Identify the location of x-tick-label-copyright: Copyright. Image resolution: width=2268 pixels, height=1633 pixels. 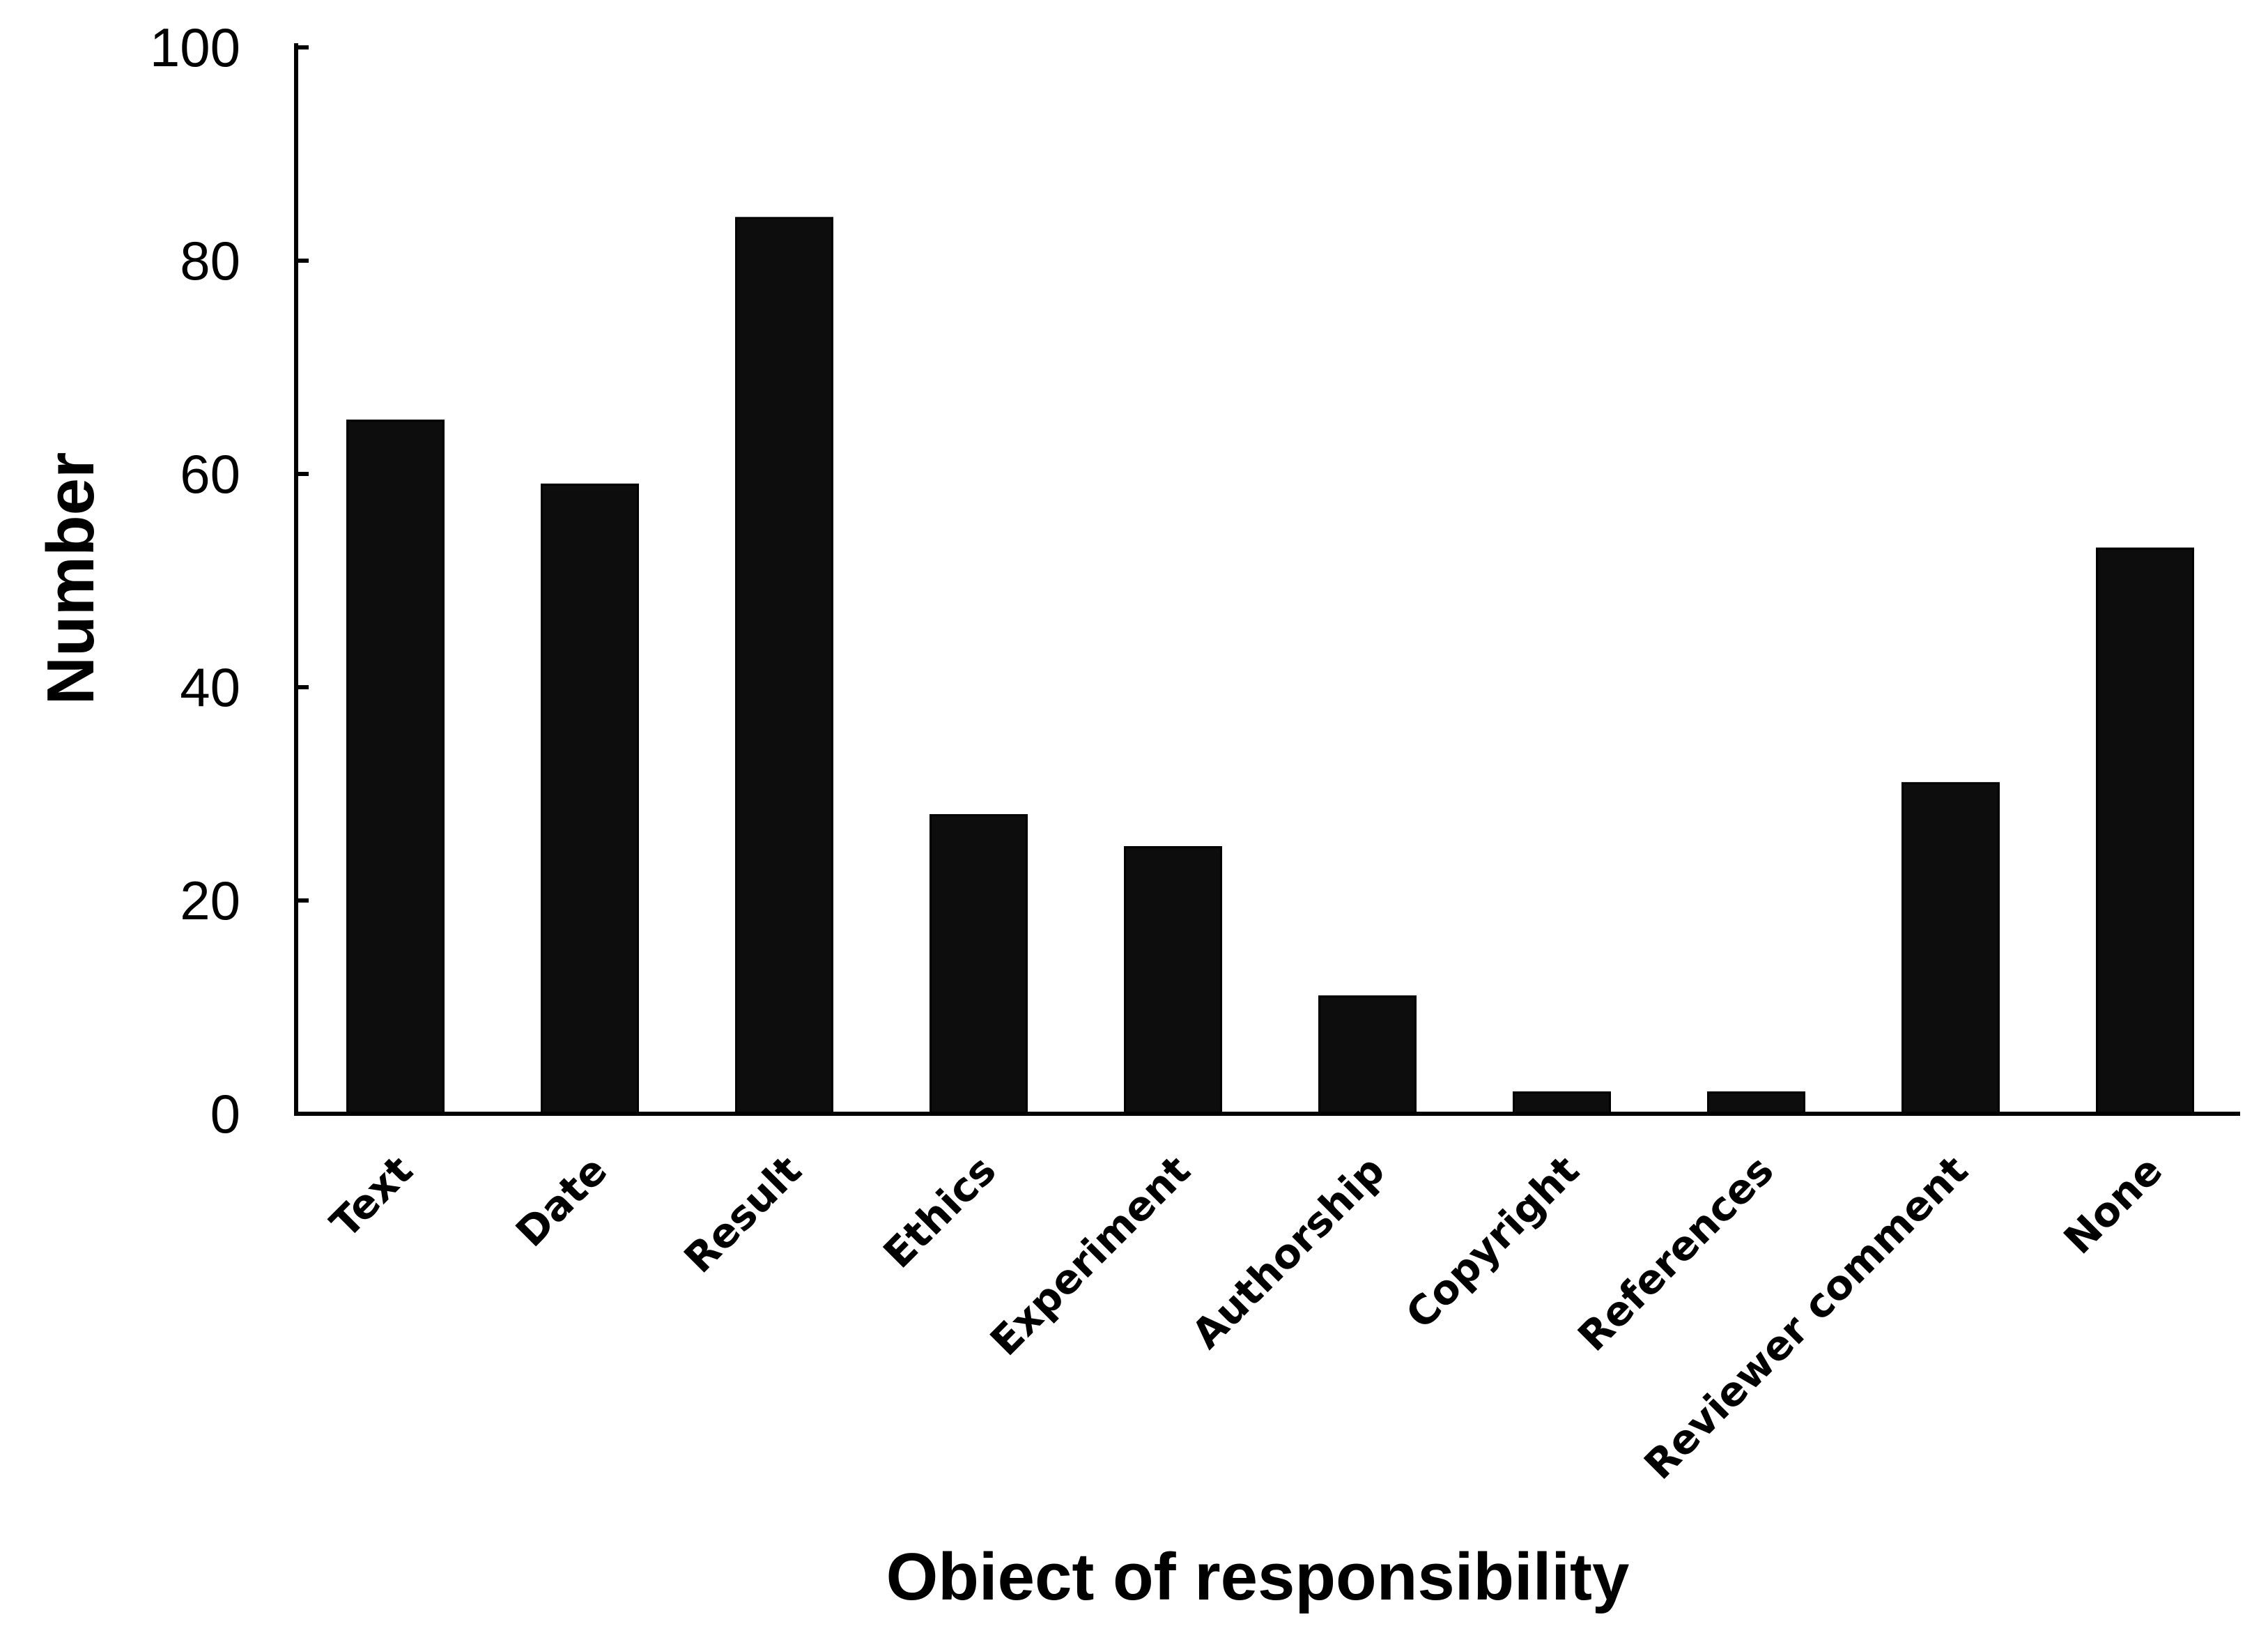
(1493, 1242).